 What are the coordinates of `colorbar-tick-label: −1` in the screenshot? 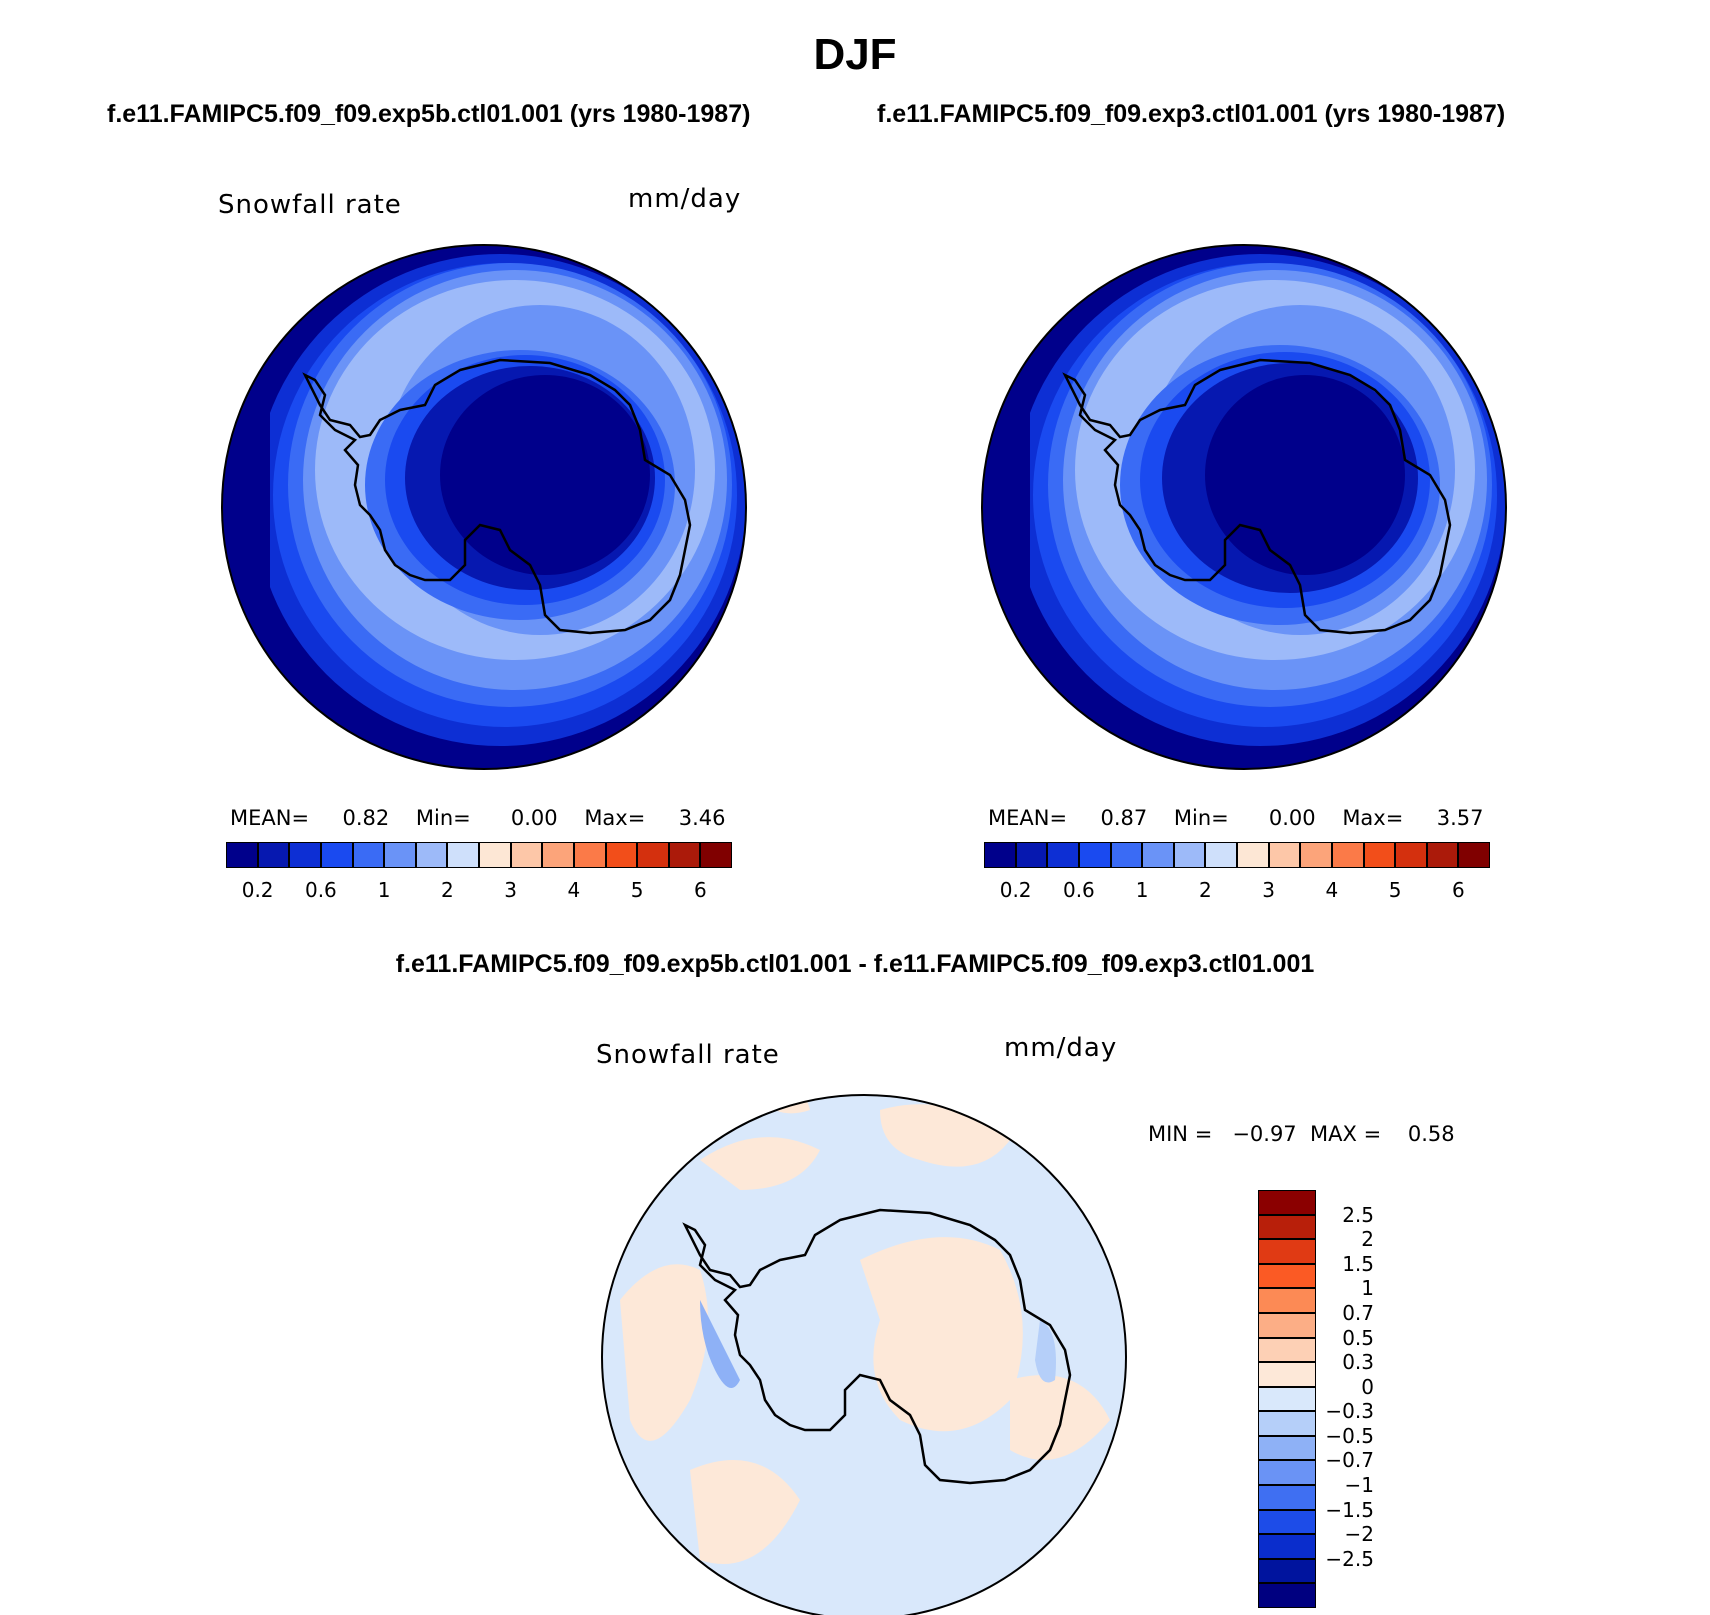 It's located at (1359, 1485).